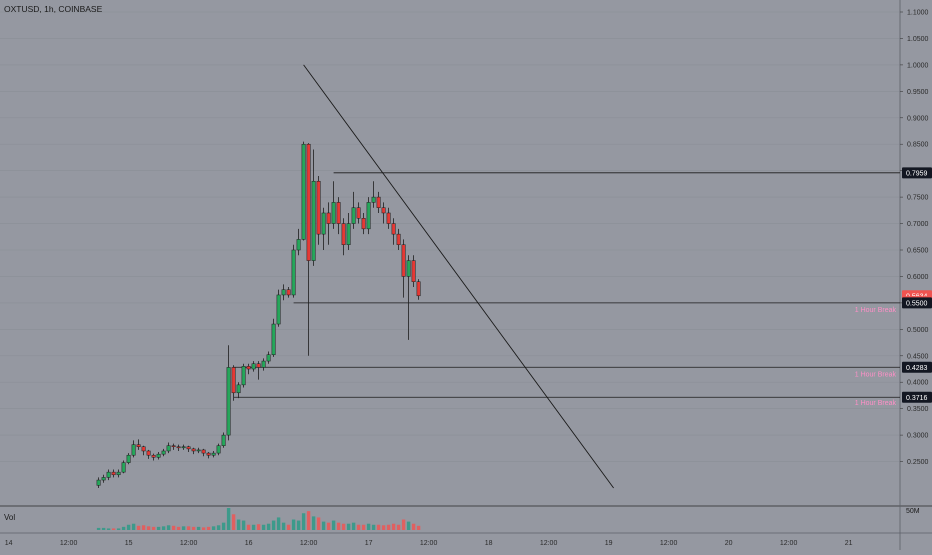  What do you see at coordinates (918, 145) in the screenshot?
I see `price-tick-label: 0.8500` at bounding box center [918, 145].